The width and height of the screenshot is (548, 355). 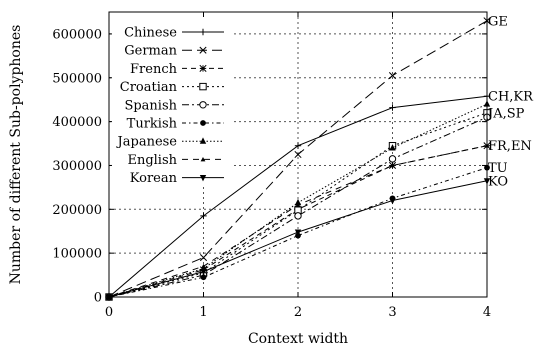 I want to click on legend-label-spanish: Spanish, so click(x=150, y=105).